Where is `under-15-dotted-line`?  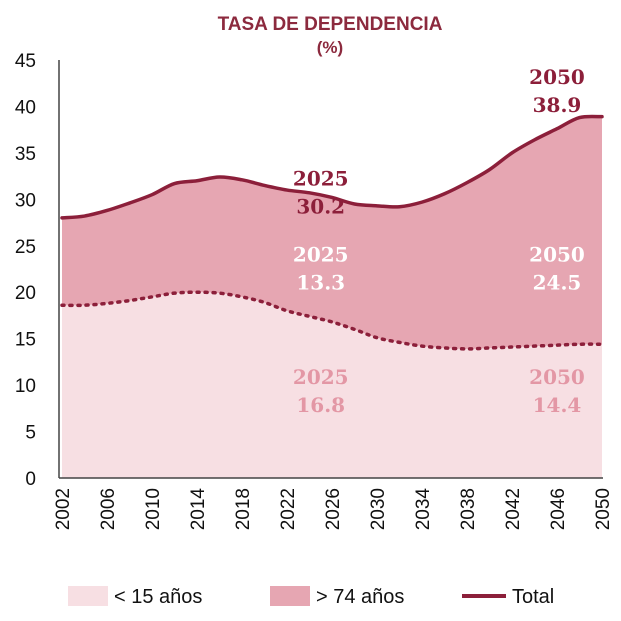 under-15-dotted-line is located at coordinates (332, 320).